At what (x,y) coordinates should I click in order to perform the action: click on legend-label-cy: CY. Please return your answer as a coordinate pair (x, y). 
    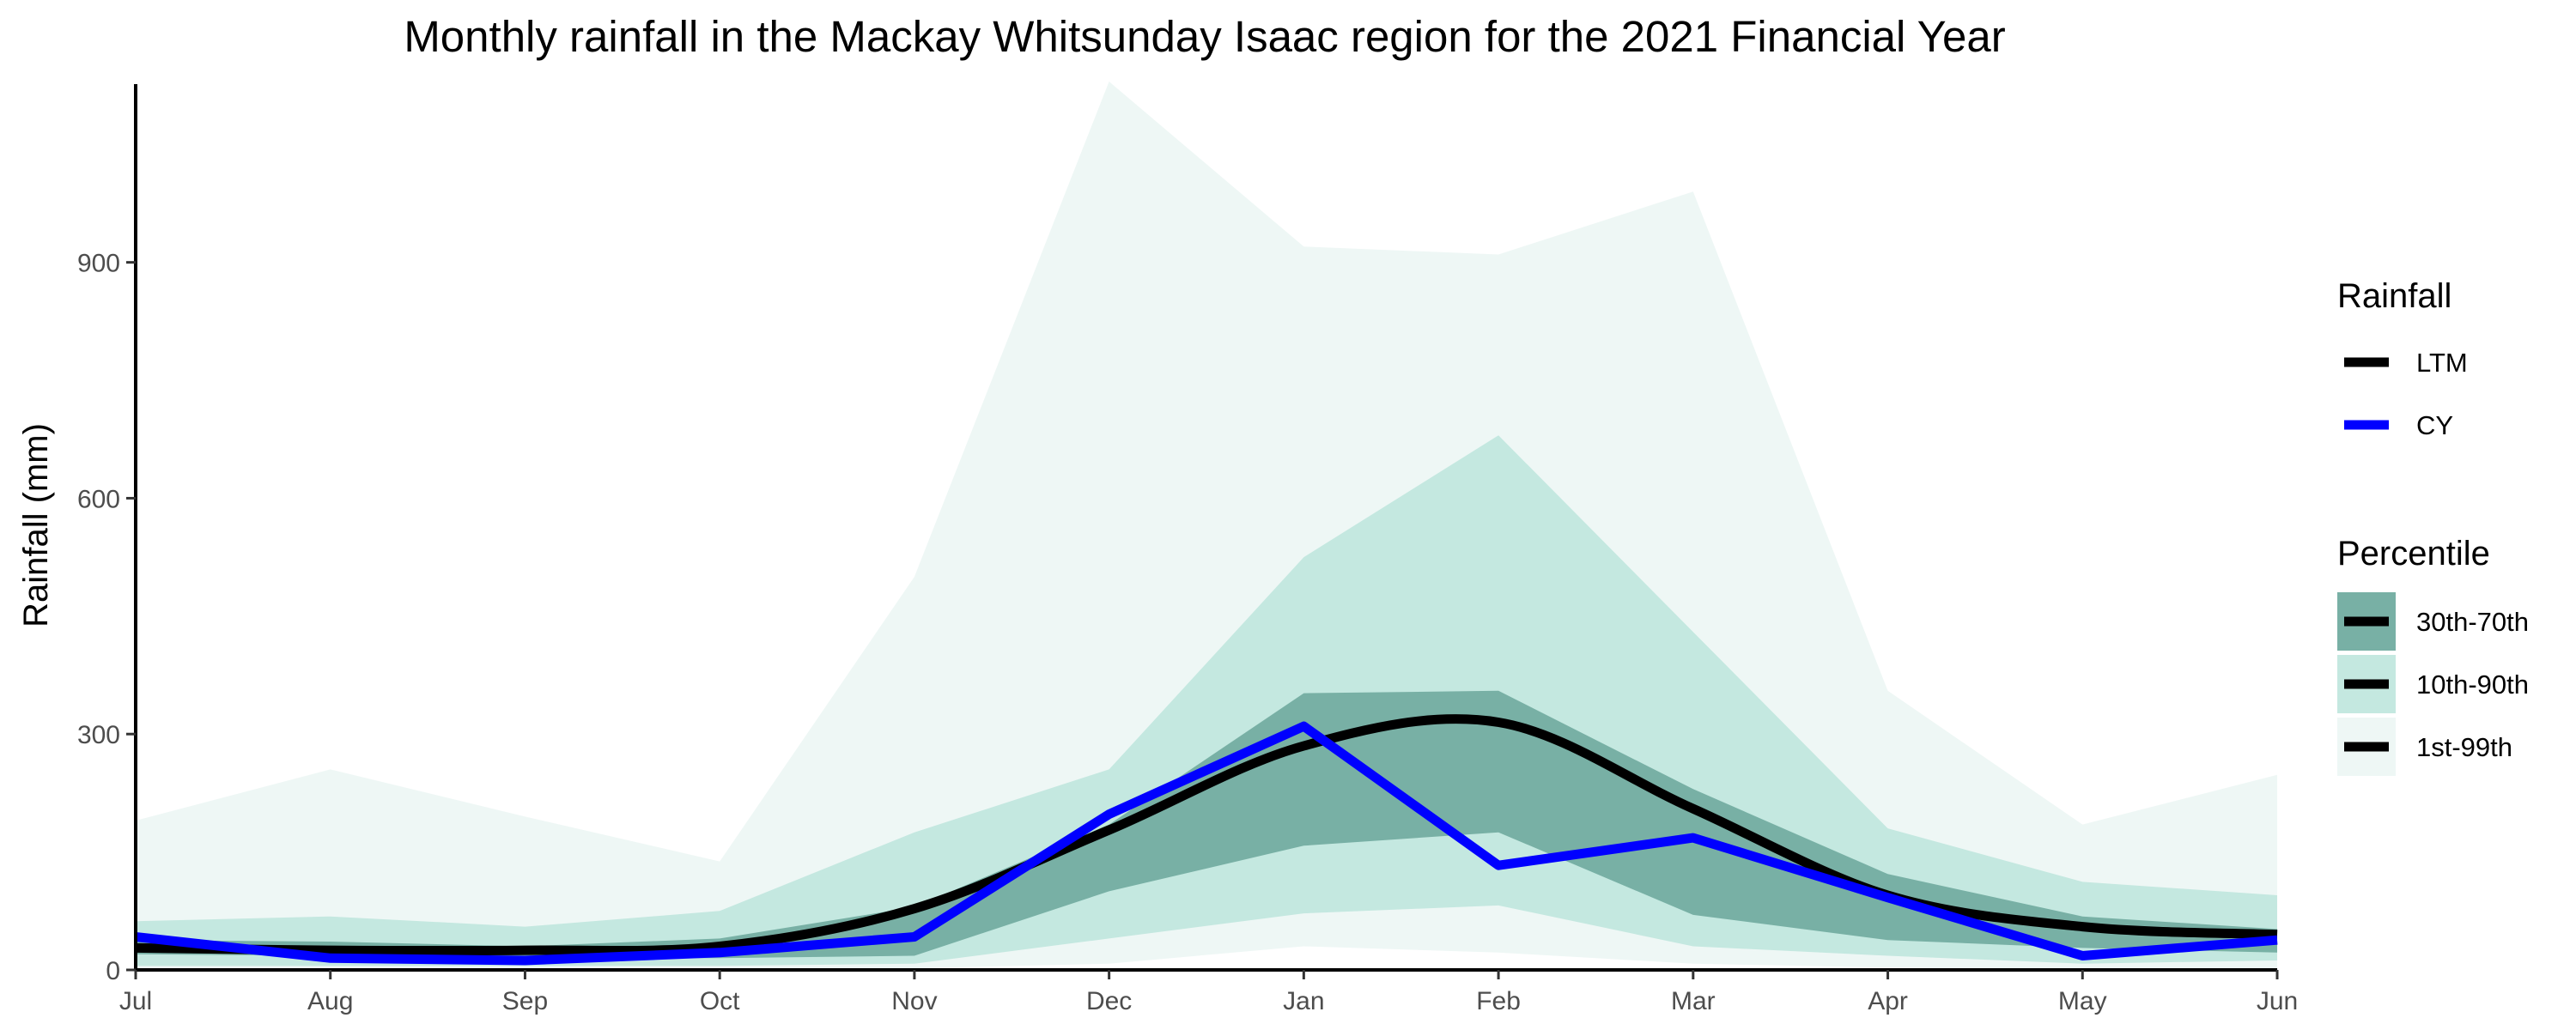
    Looking at the image, I should click on (2434, 425).